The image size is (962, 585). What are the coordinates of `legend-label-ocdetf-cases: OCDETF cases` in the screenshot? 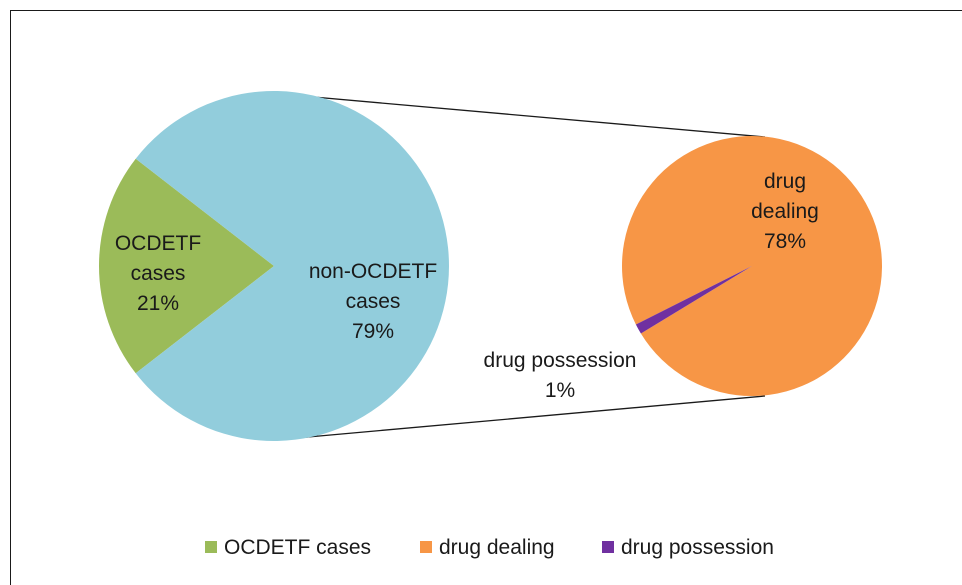 It's located at (297, 547).